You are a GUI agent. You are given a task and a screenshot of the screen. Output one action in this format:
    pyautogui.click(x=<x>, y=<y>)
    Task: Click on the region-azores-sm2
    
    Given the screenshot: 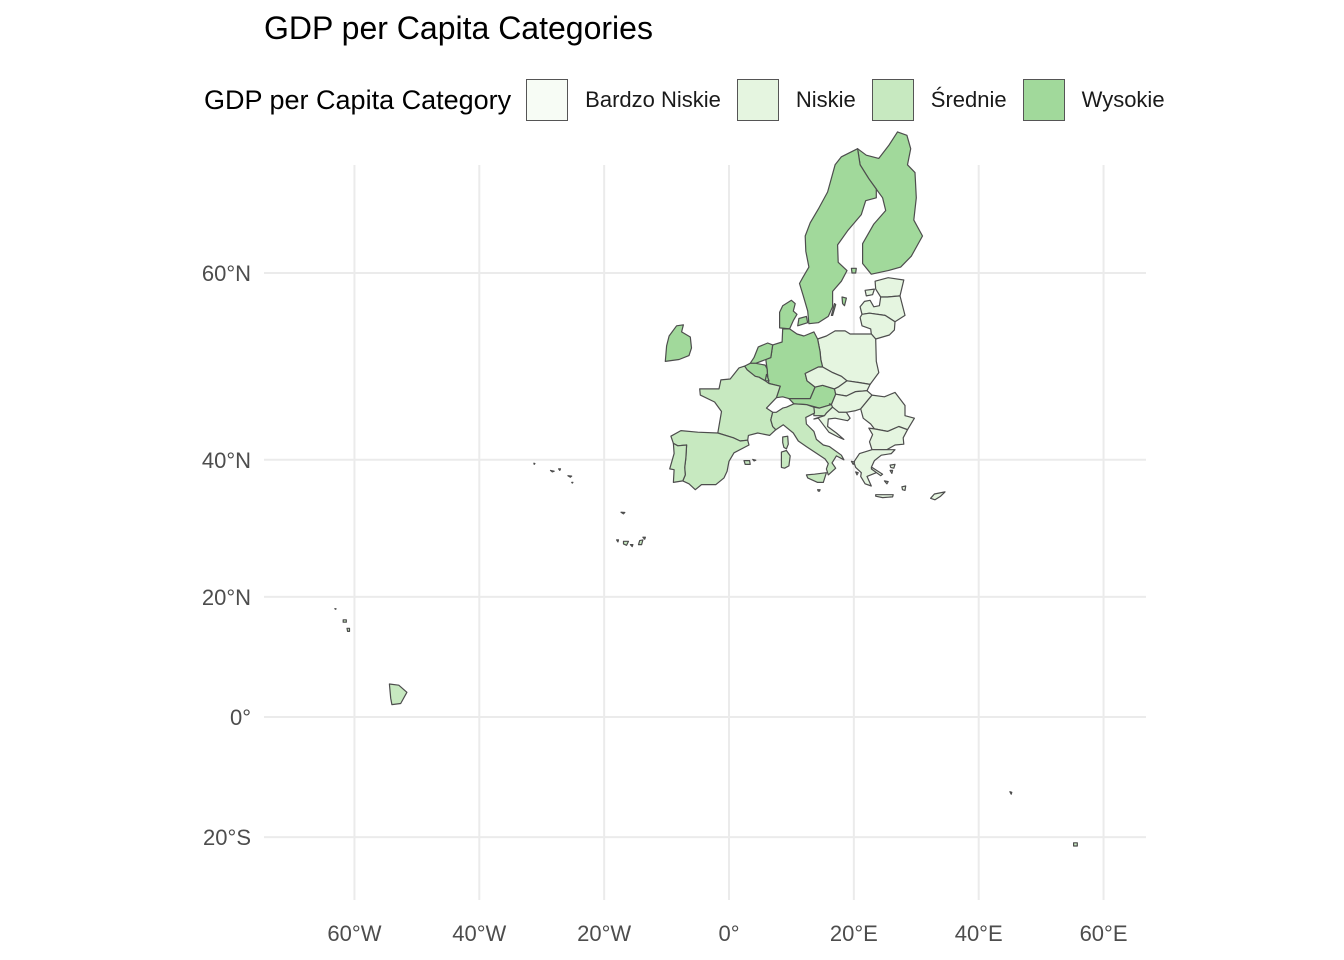 What is the action you would take?
    pyautogui.click(x=572, y=482)
    